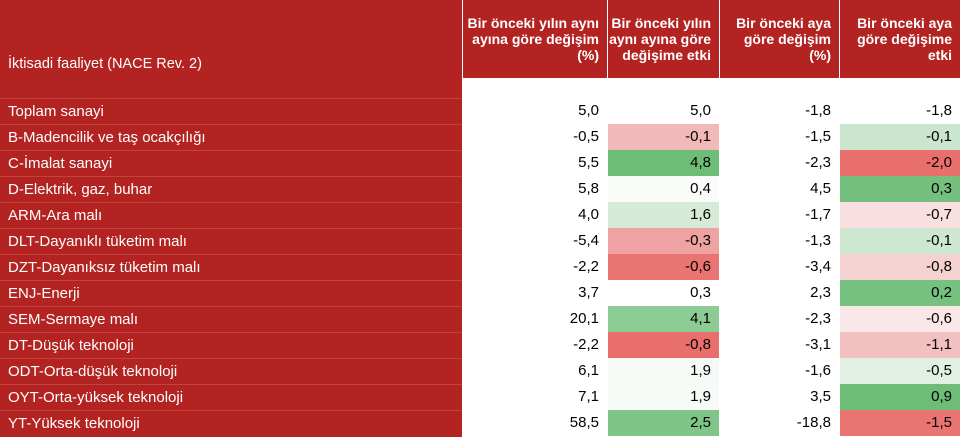 The width and height of the screenshot is (960, 437). I want to click on mom-change-cell: 3,5, so click(779, 397).